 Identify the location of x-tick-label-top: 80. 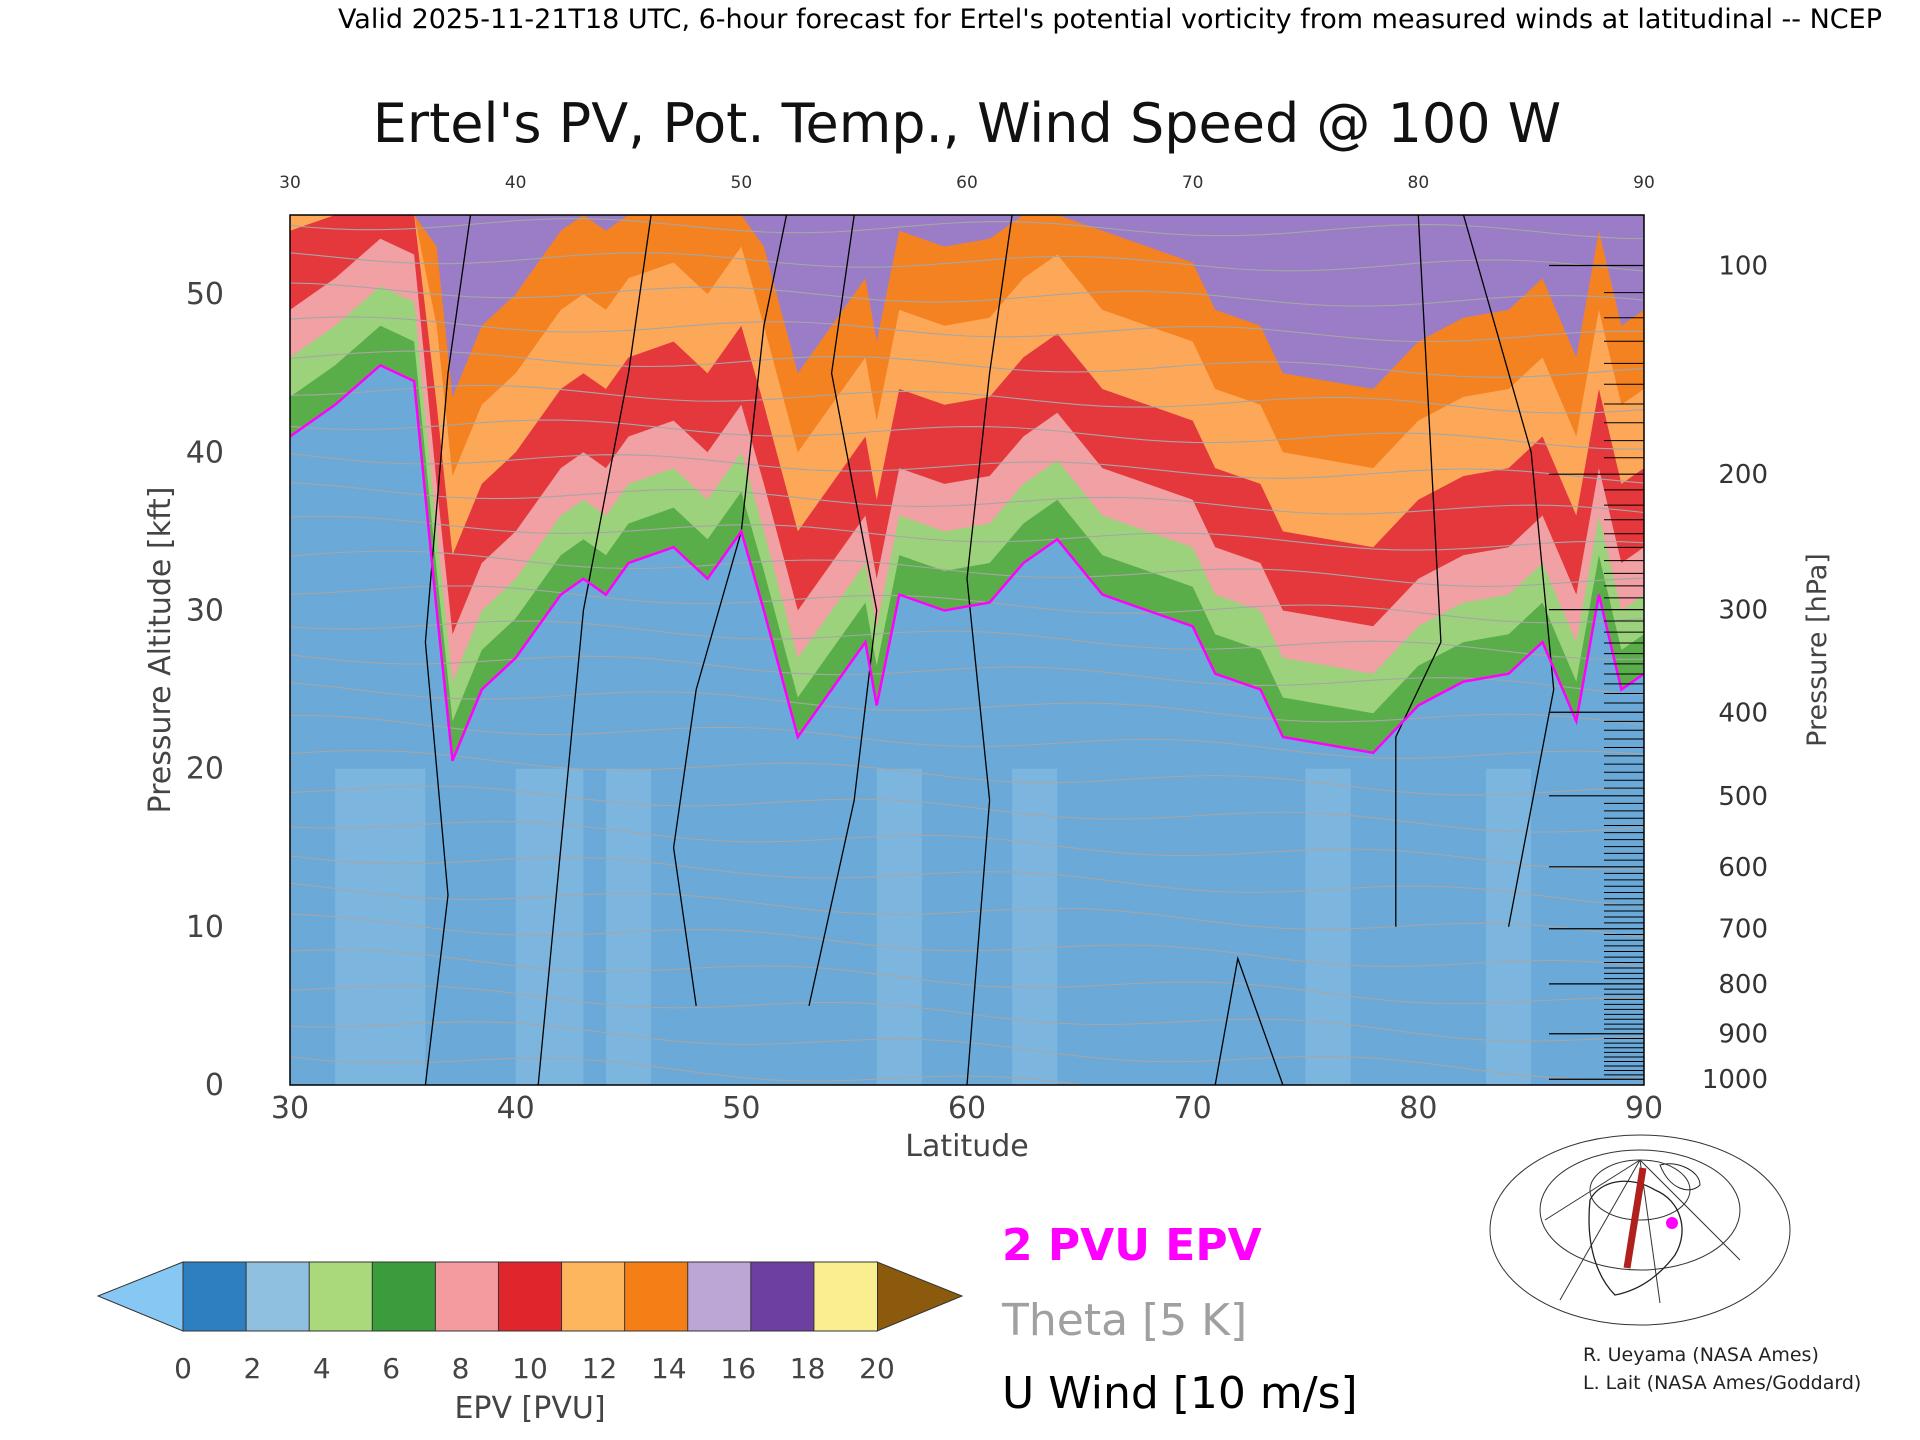
(1419, 183).